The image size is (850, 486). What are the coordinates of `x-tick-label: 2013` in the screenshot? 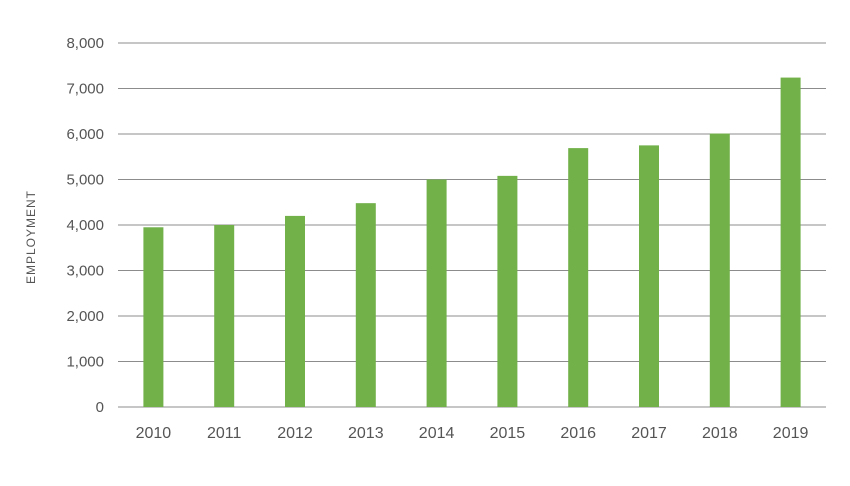 It's located at (366, 433).